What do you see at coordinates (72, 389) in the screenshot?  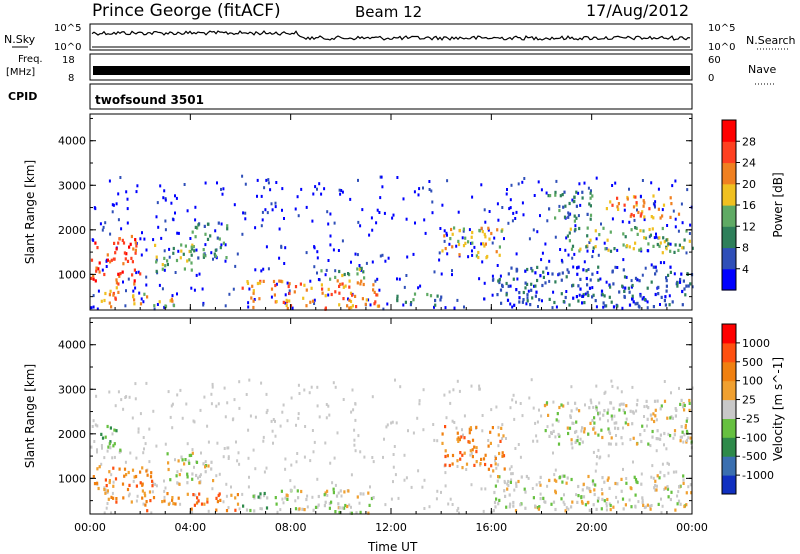 I see `velocity-ytick-label: 3000` at bounding box center [72, 389].